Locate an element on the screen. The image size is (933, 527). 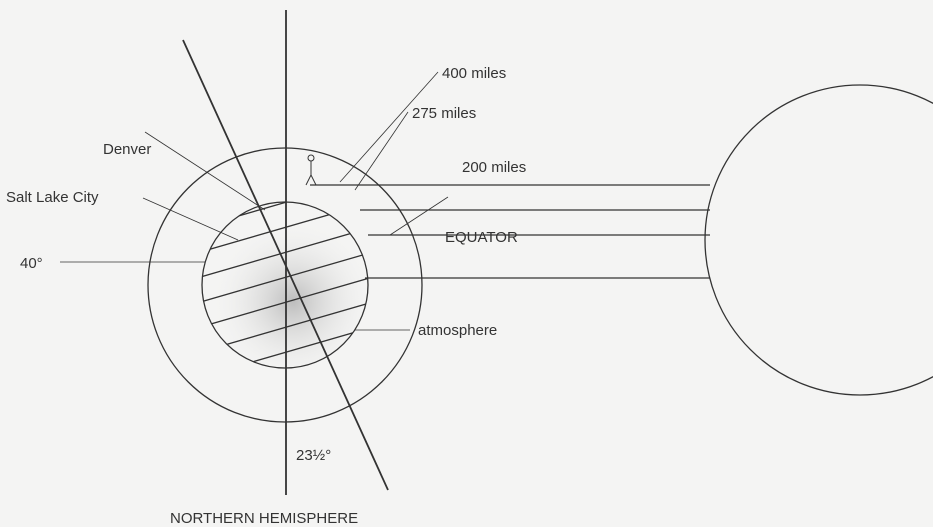
label: 23½° is located at coordinates (313, 455).